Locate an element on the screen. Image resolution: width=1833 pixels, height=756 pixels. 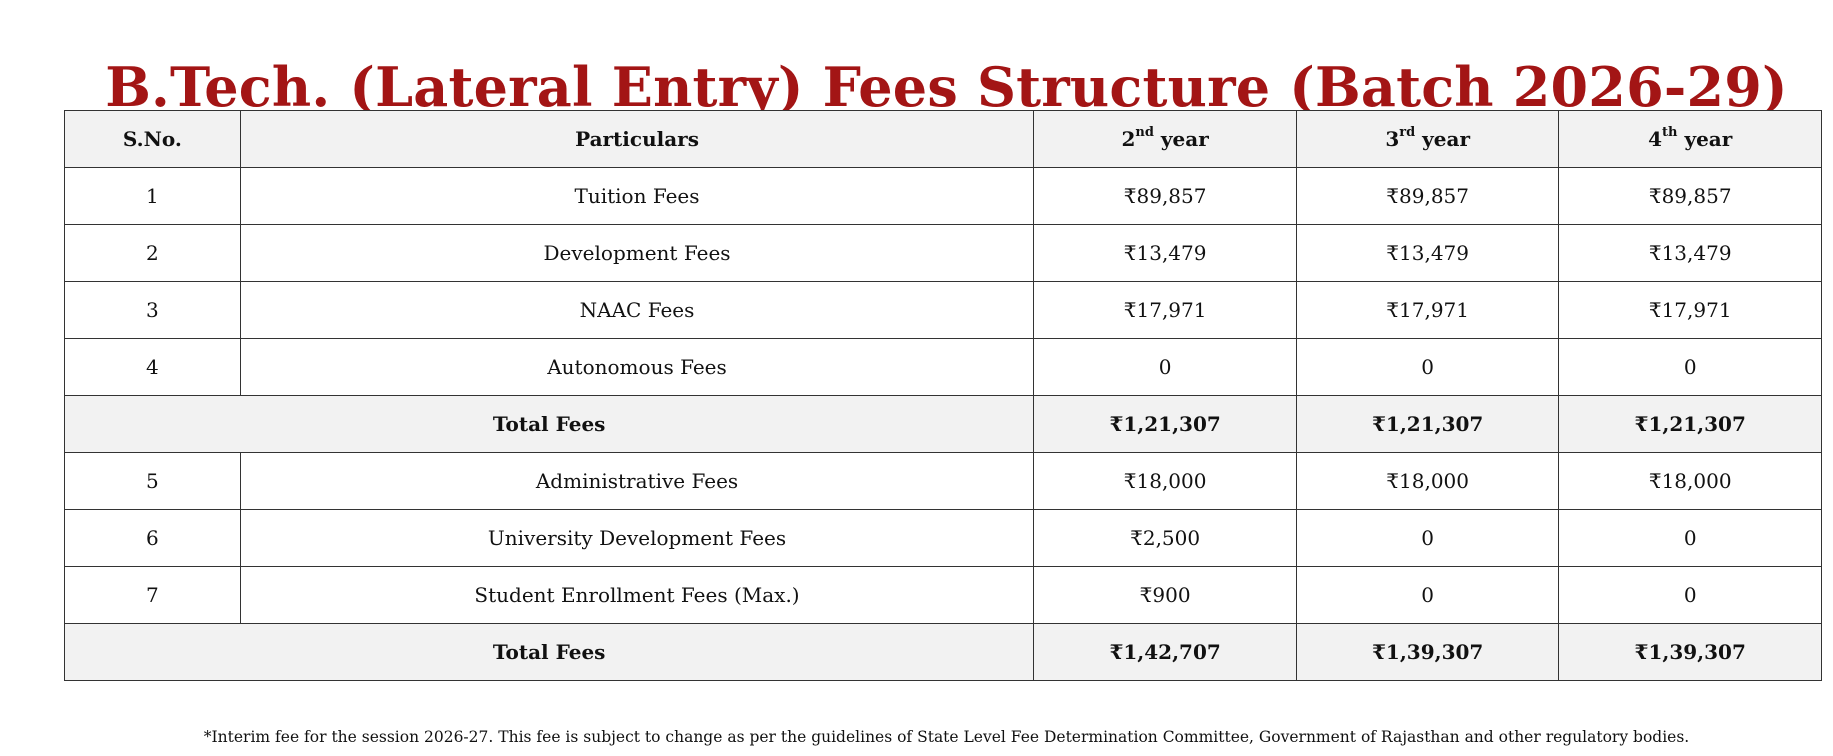
total-row: Total Fees ₹1,42,707 ₹1,39,307 ₹1,39,307 is located at coordinates (942, 652).